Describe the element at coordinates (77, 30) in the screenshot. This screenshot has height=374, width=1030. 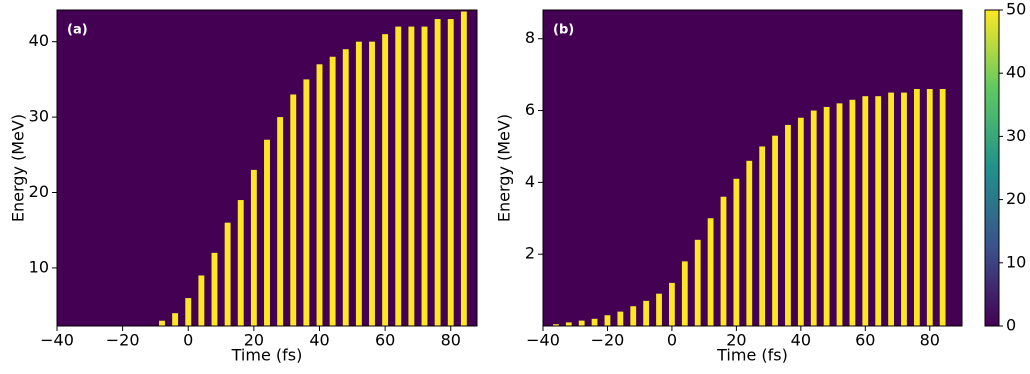
I see `panel-label: (a)` at that location.